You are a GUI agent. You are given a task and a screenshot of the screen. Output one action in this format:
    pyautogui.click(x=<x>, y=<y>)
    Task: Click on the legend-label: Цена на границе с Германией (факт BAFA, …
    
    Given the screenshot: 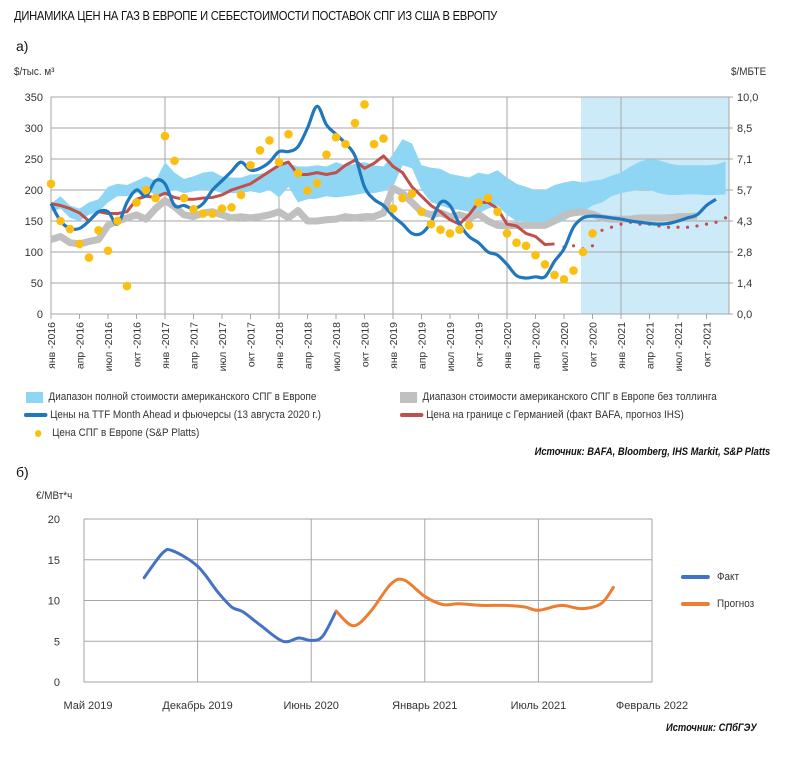 What is the action you would take?
    pyautogui.click(x=555, y=415)
    